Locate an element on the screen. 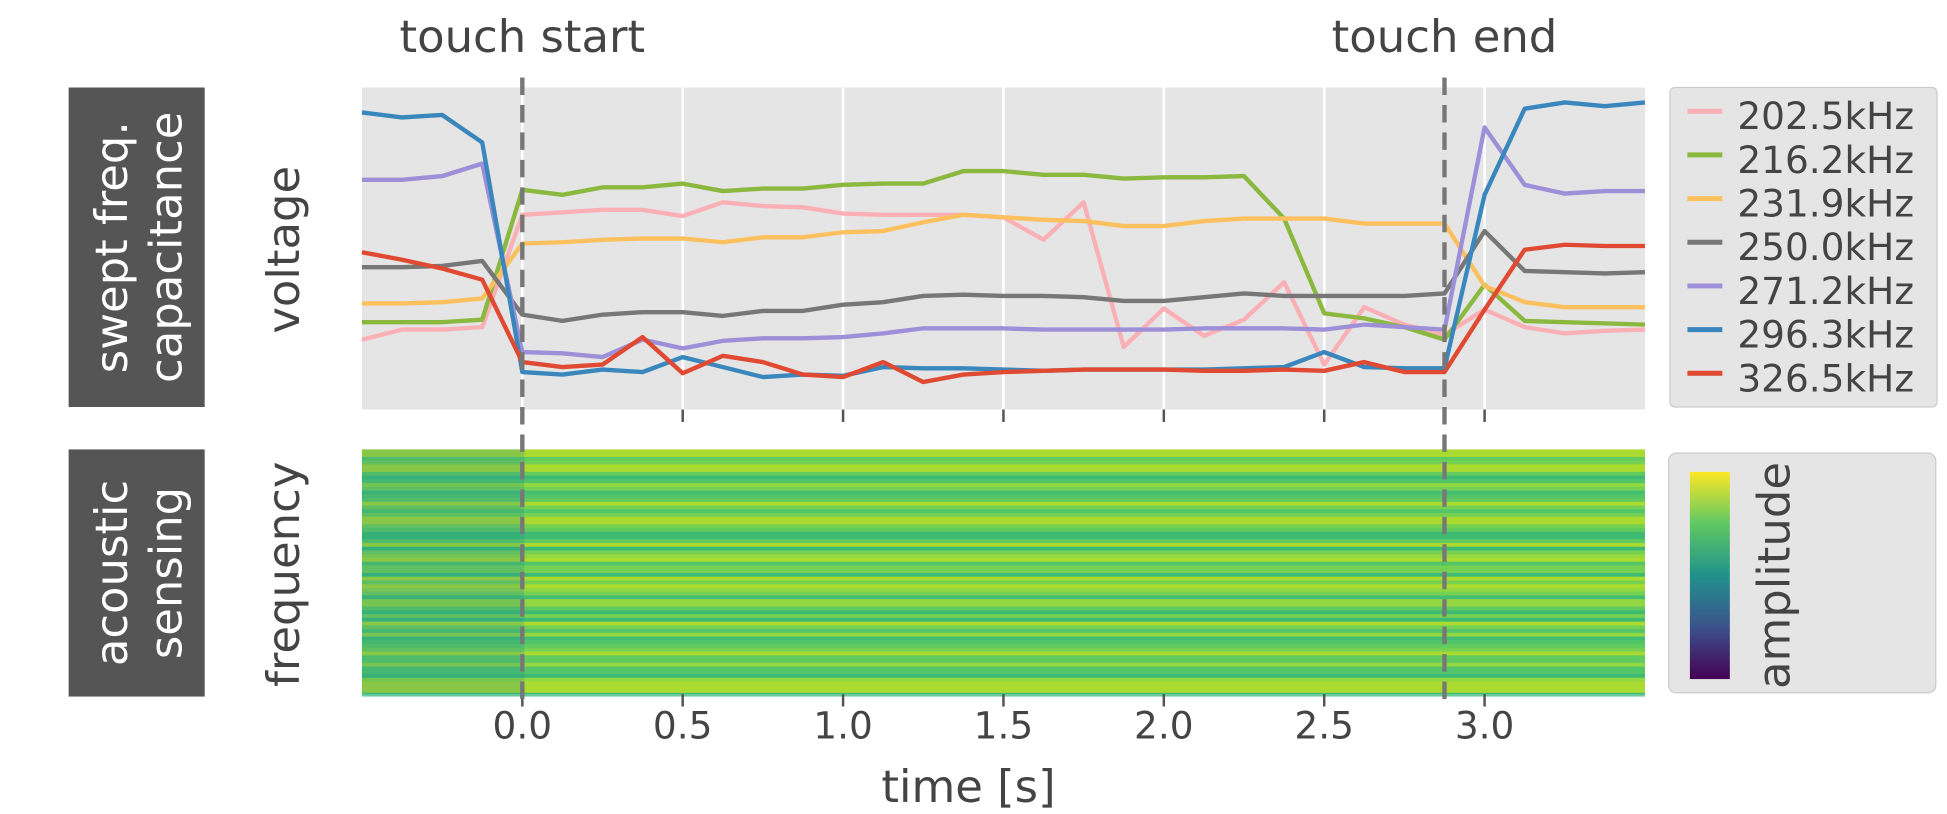 The image size is (1947, 814). event-label: touch start is located at coordinates (522, 36).